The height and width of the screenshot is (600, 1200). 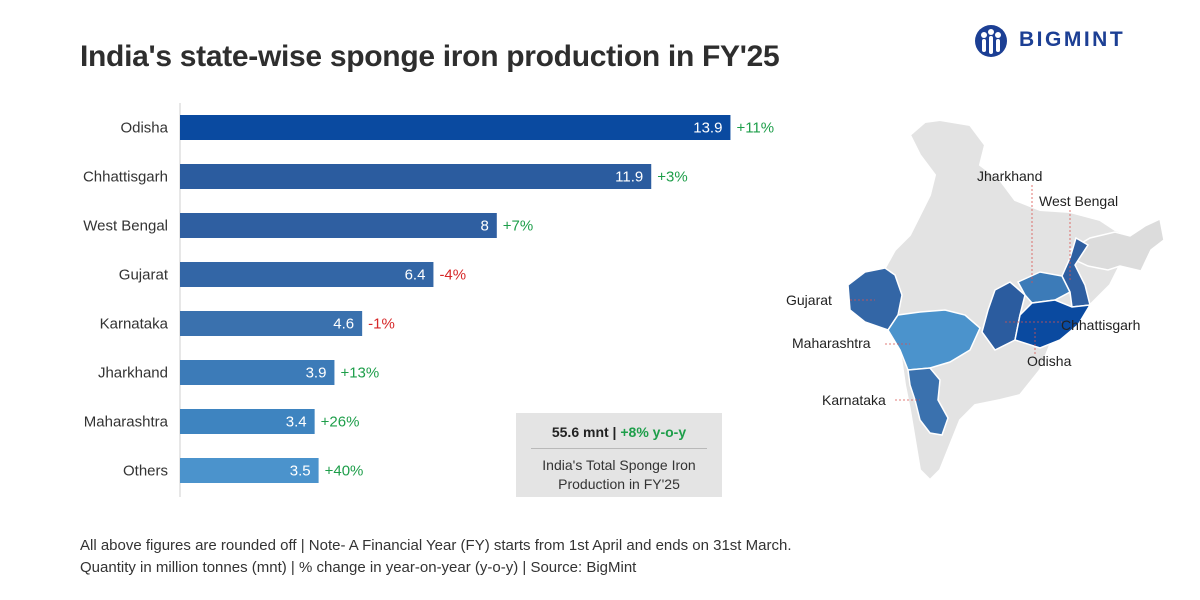 What do you see at coordinates (928, 401) in the screenshot?
I see `map-state-karnataka` at bounding box center [928, 401].